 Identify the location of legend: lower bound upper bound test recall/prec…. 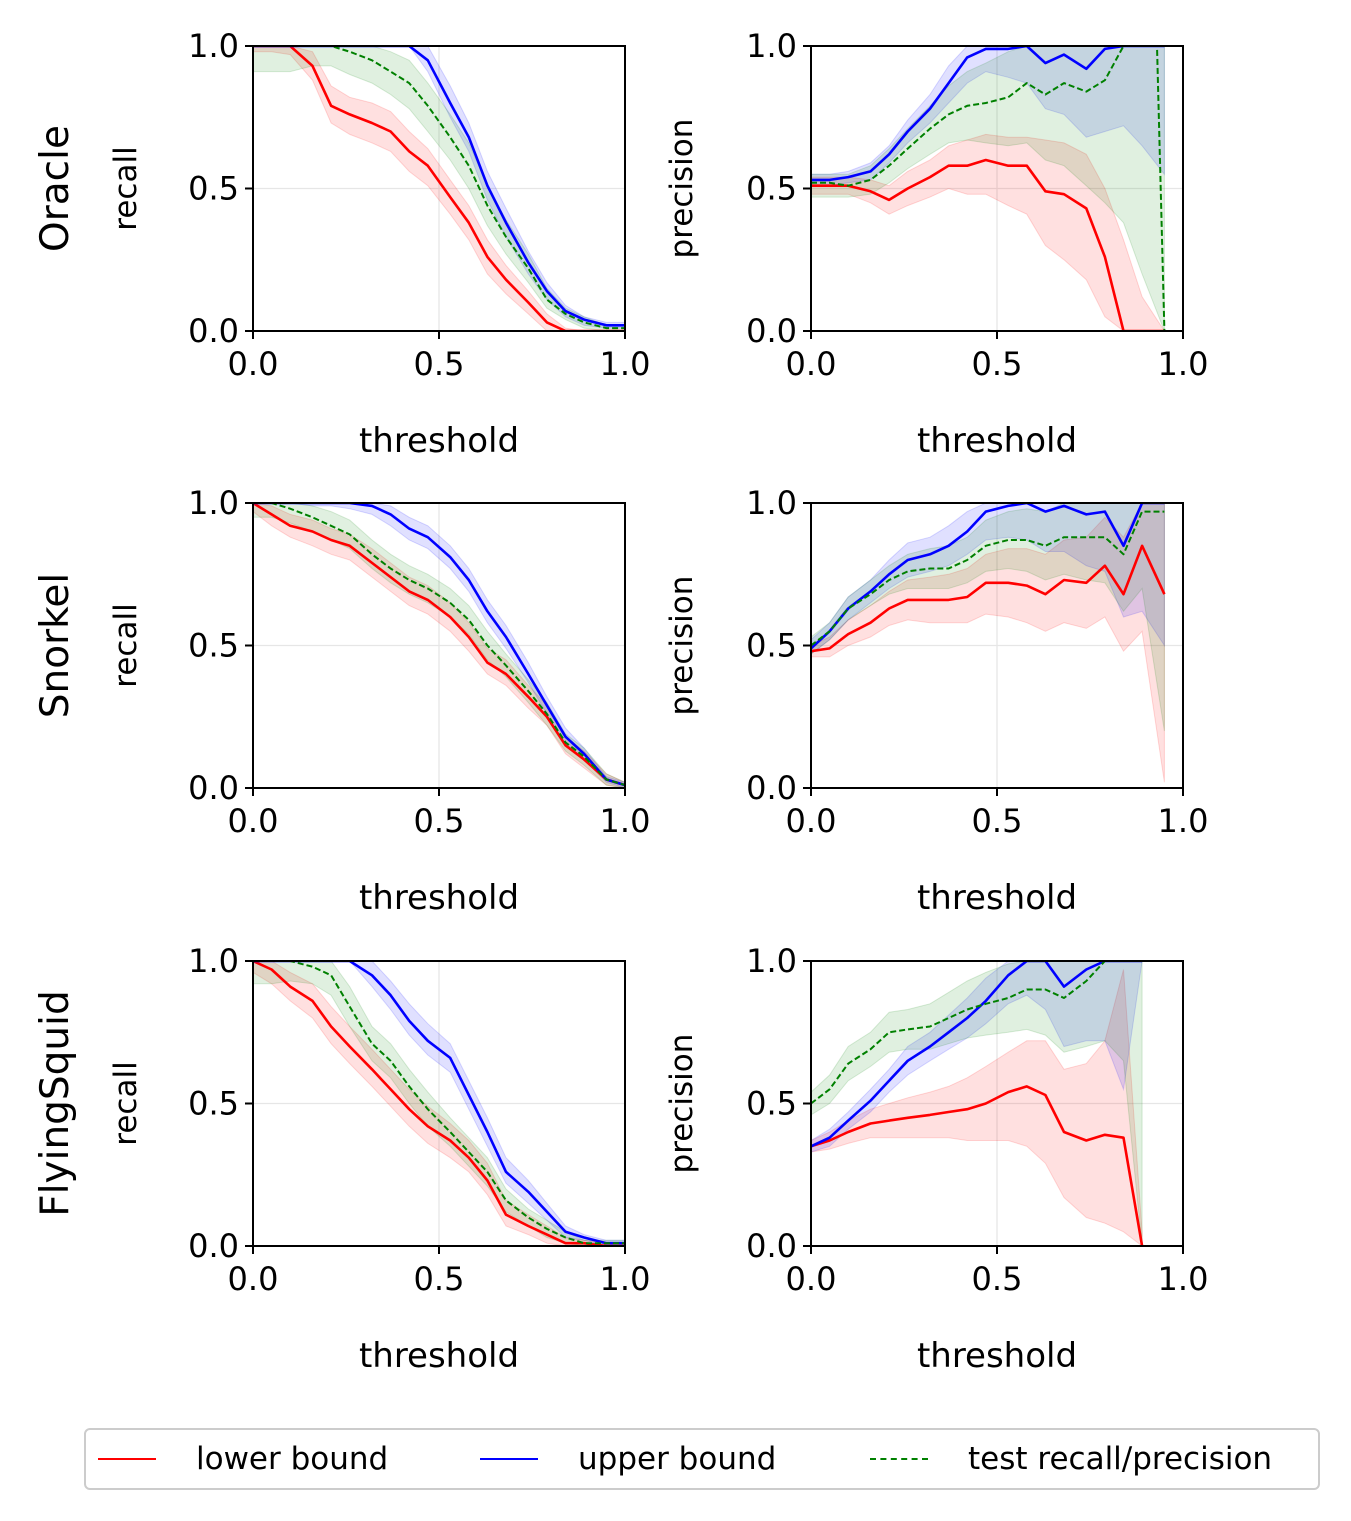
(702, 1459).